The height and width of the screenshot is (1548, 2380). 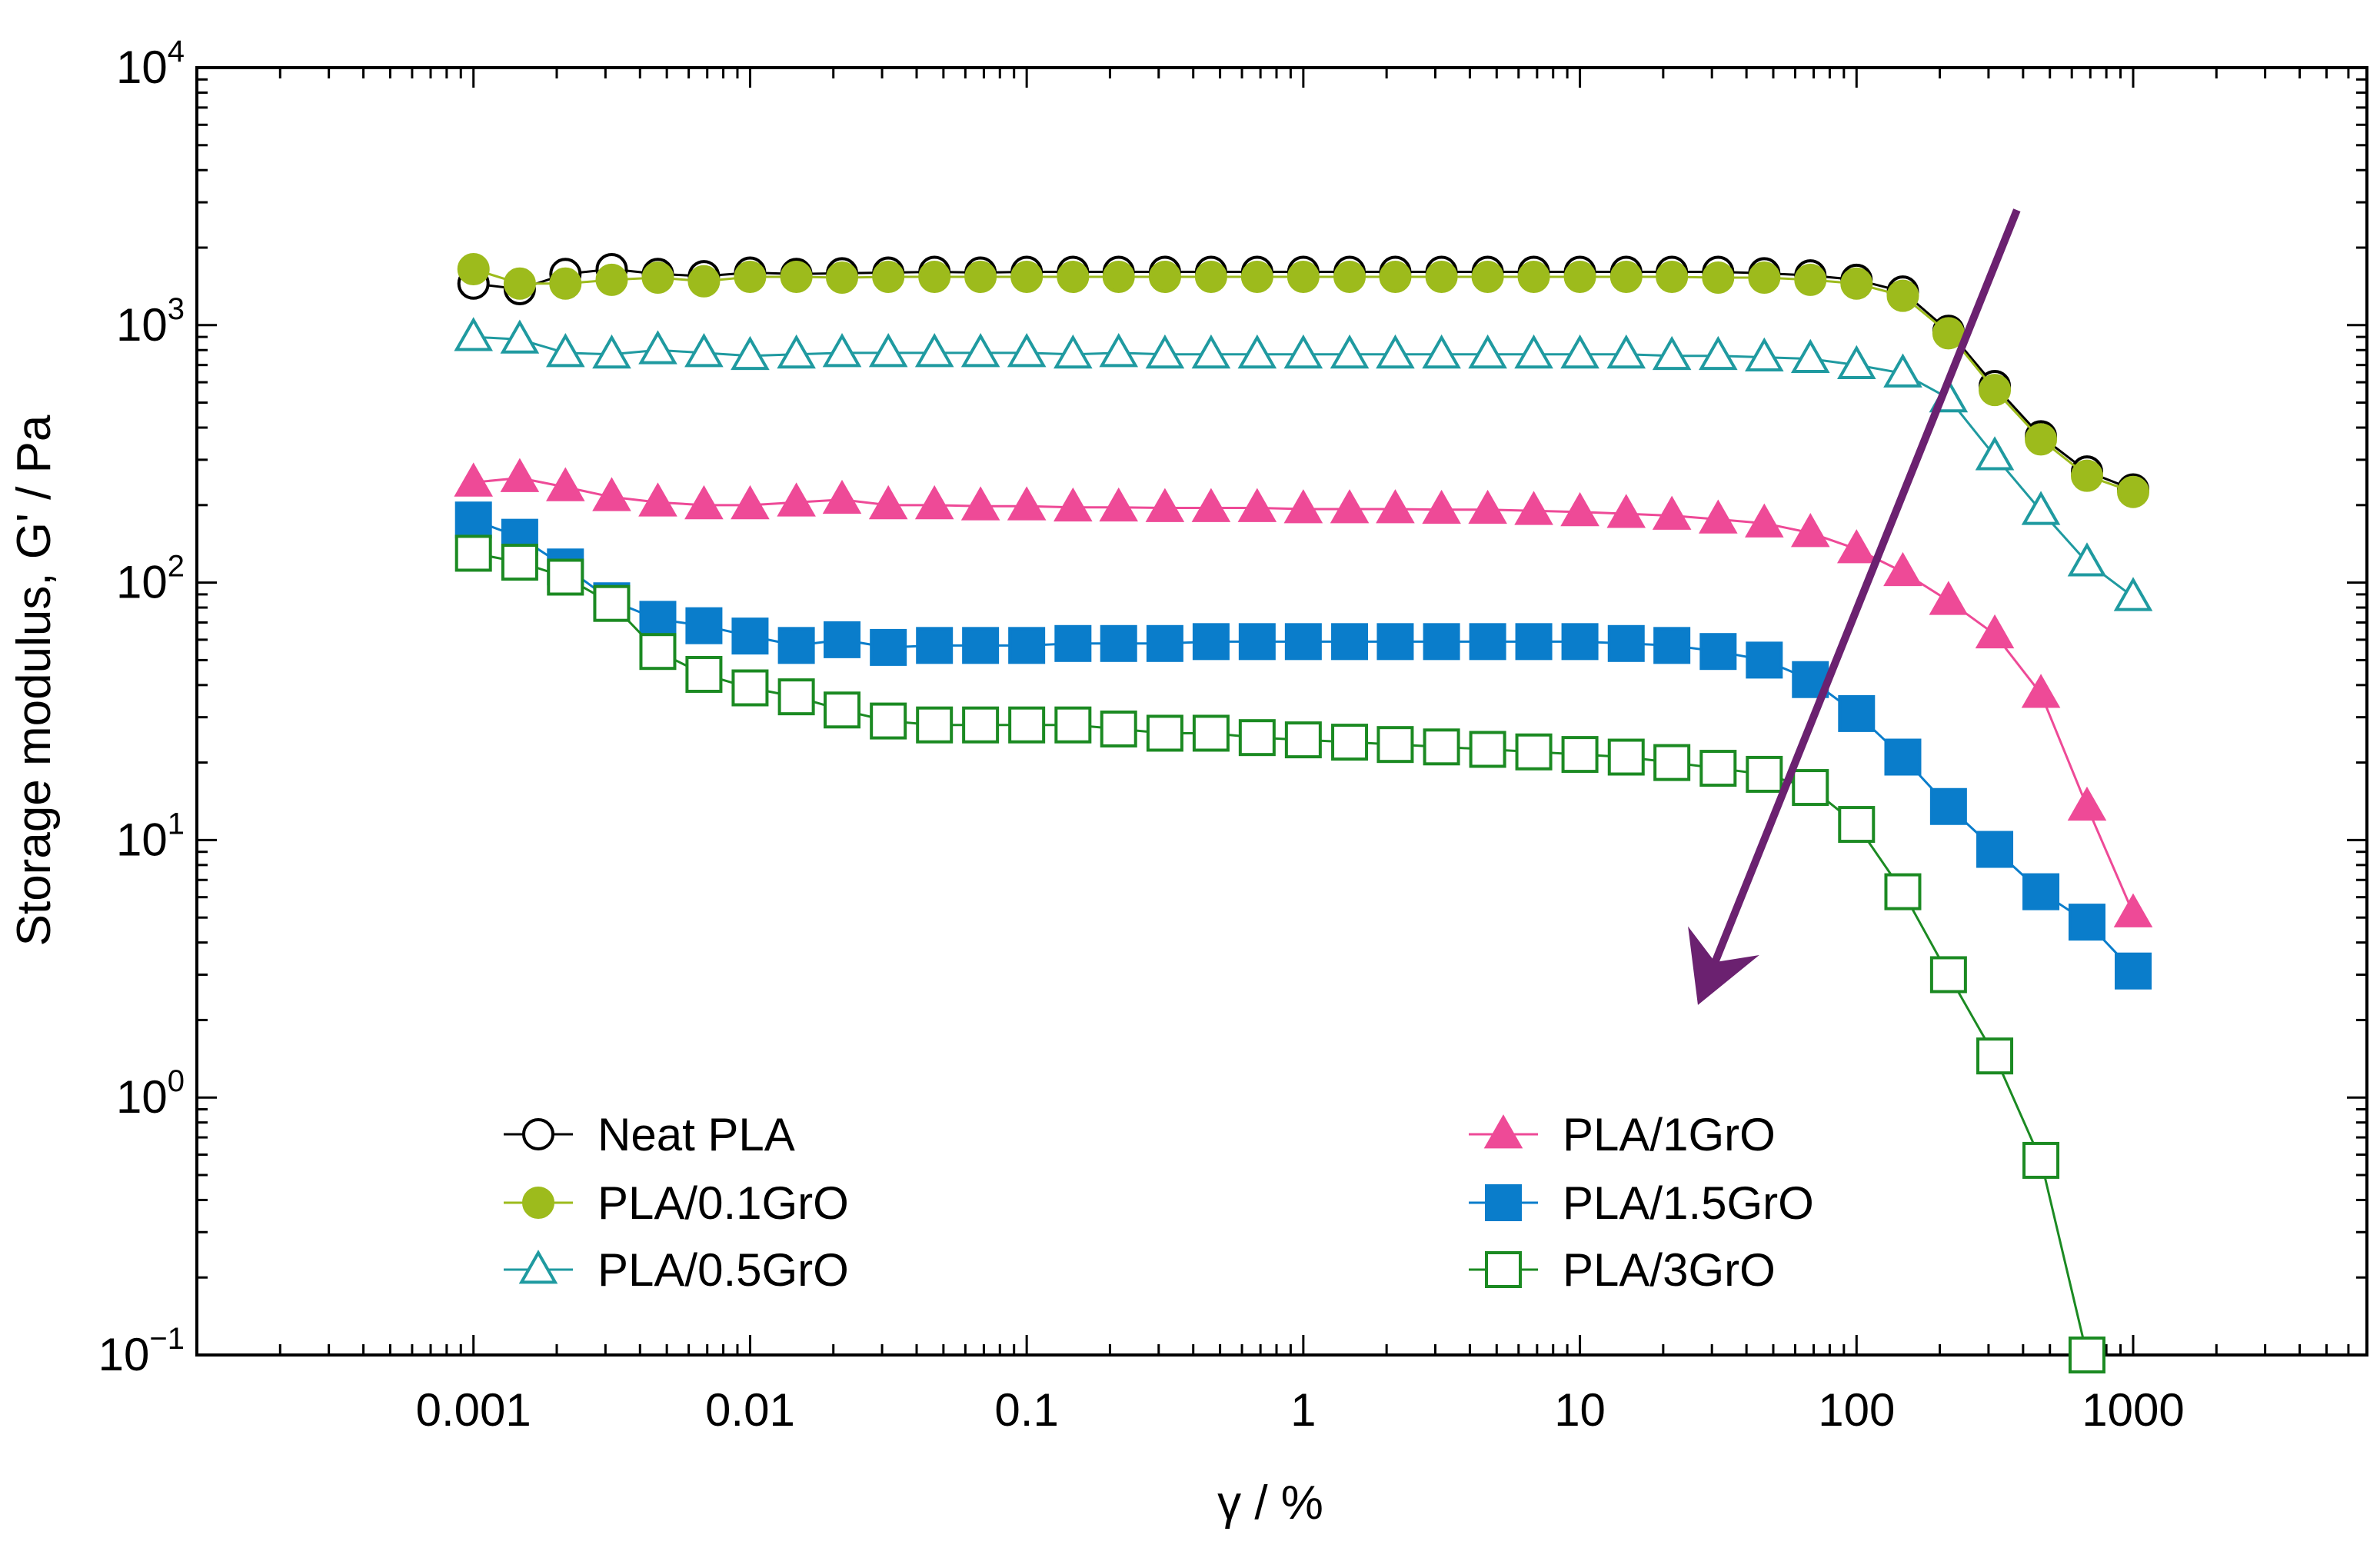 I want to click on series-pla-0-5gro, so click(x=1303, y=464).